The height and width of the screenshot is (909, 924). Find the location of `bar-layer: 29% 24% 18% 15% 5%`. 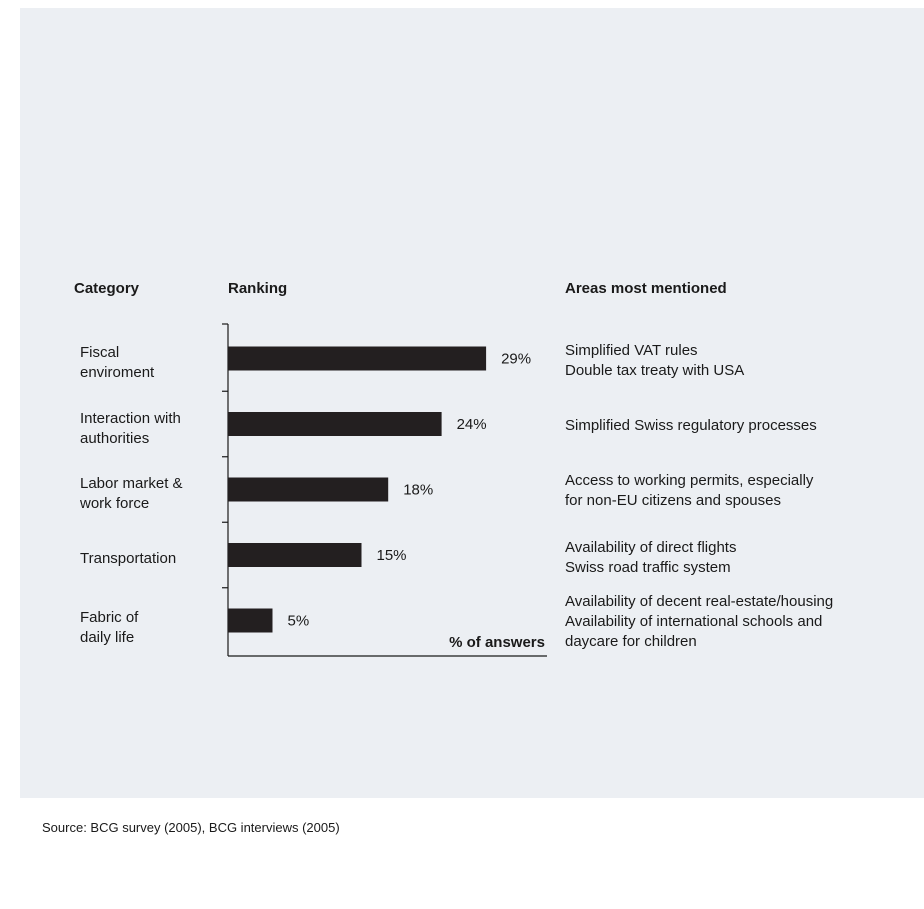

bar-layer: 29% 24% 18% 15% 5% is located at coordinates (379, 489).